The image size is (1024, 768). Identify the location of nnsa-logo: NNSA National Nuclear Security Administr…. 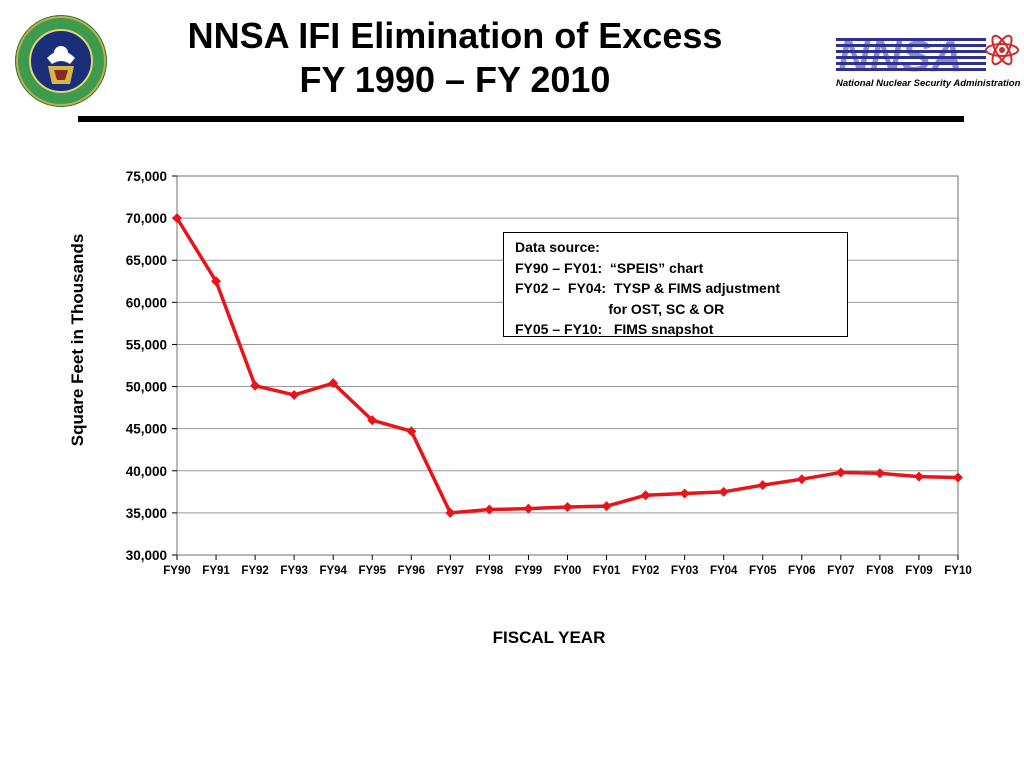
(928, 60).